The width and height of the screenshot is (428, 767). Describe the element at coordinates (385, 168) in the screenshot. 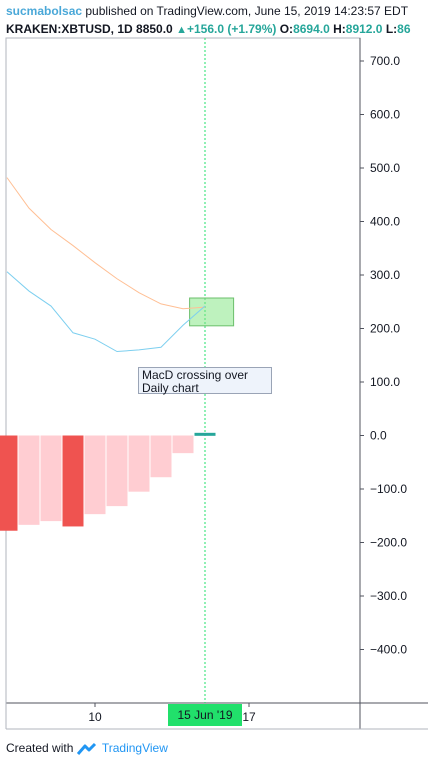

I see `y-tick-label: 500.0` at that location.